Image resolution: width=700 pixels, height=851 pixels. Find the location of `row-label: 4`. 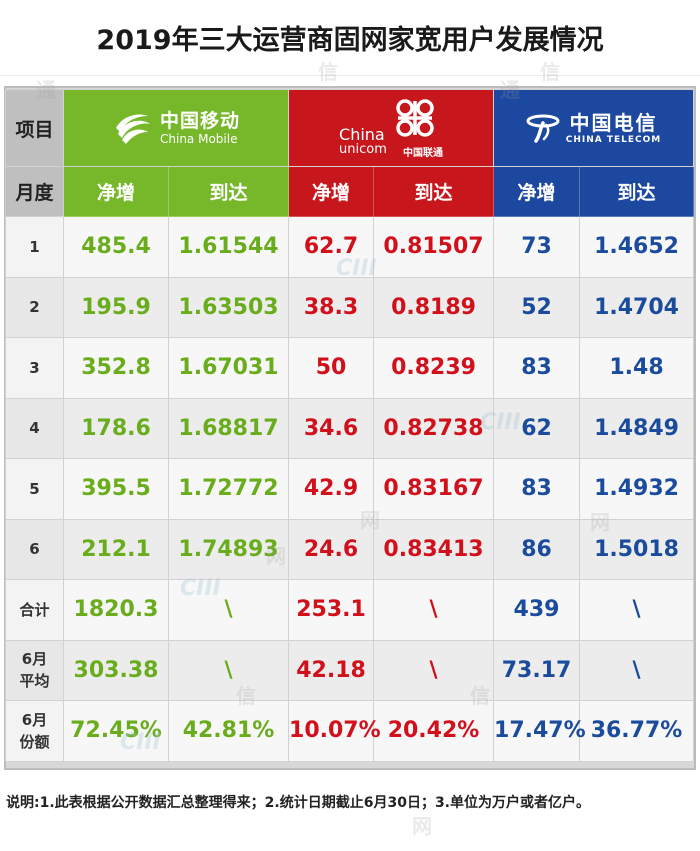

row-label: 4 is located at coordinates (34, 428).